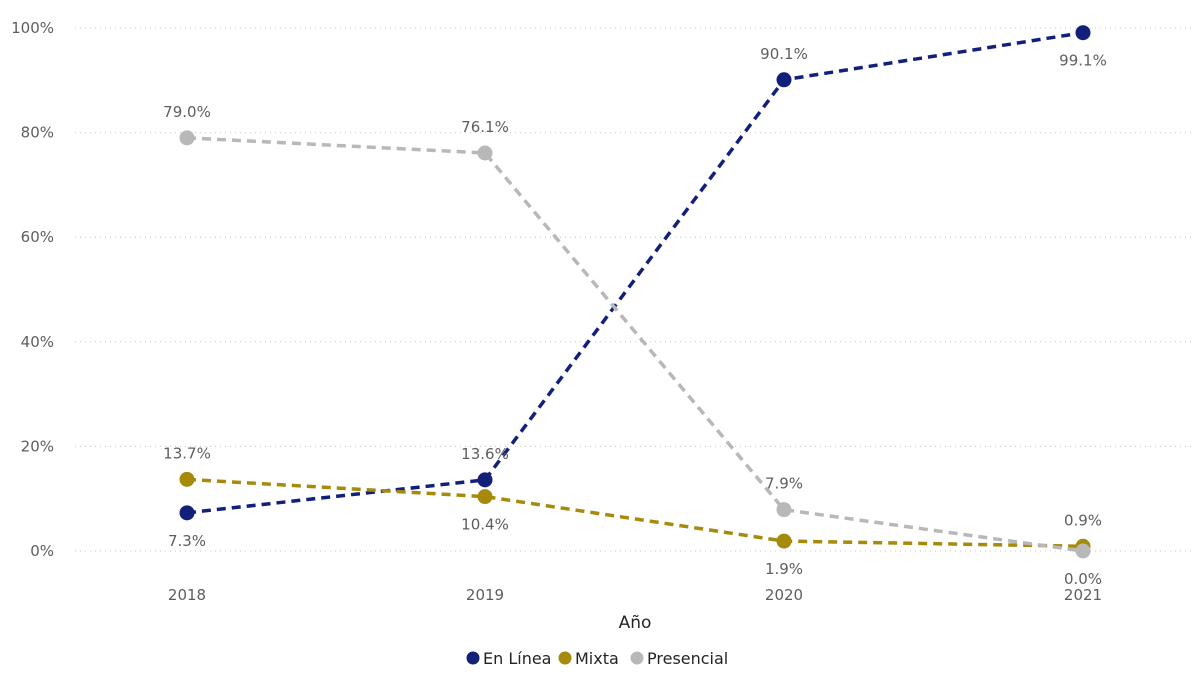 This screenshot has height=677, width=1200. Describe the element at coordinates (1083, 579) in the screenshot. I see `data-label: 0.0%` at that location.